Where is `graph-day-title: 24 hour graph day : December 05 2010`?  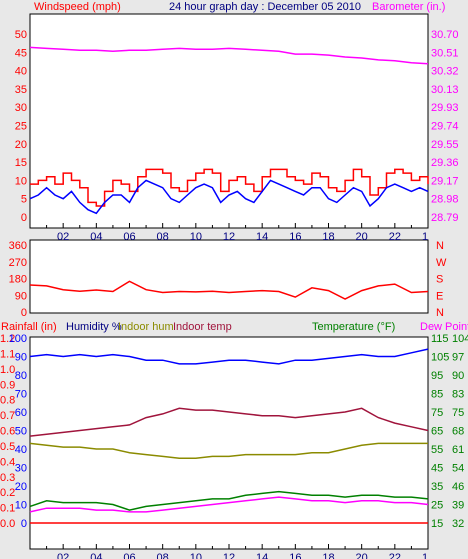 graph-day-title: 24 hour graph day : December 05 2010 is located at coordinates (265, 7).